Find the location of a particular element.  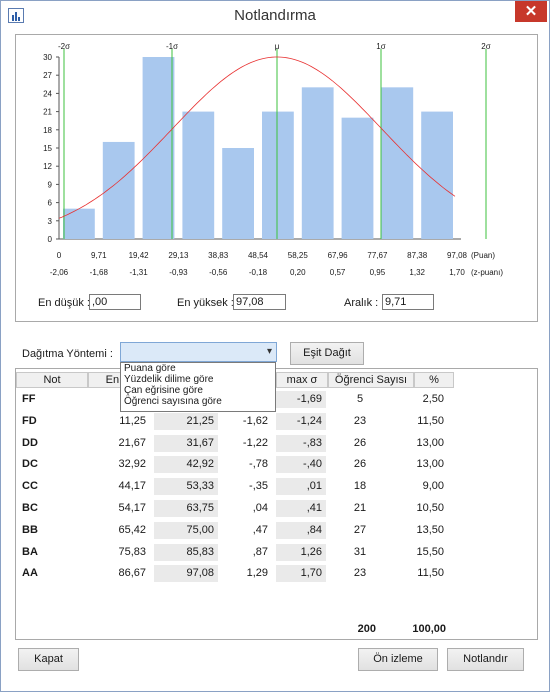

high-label: En yüksek : is located at coordinates (205, 303).